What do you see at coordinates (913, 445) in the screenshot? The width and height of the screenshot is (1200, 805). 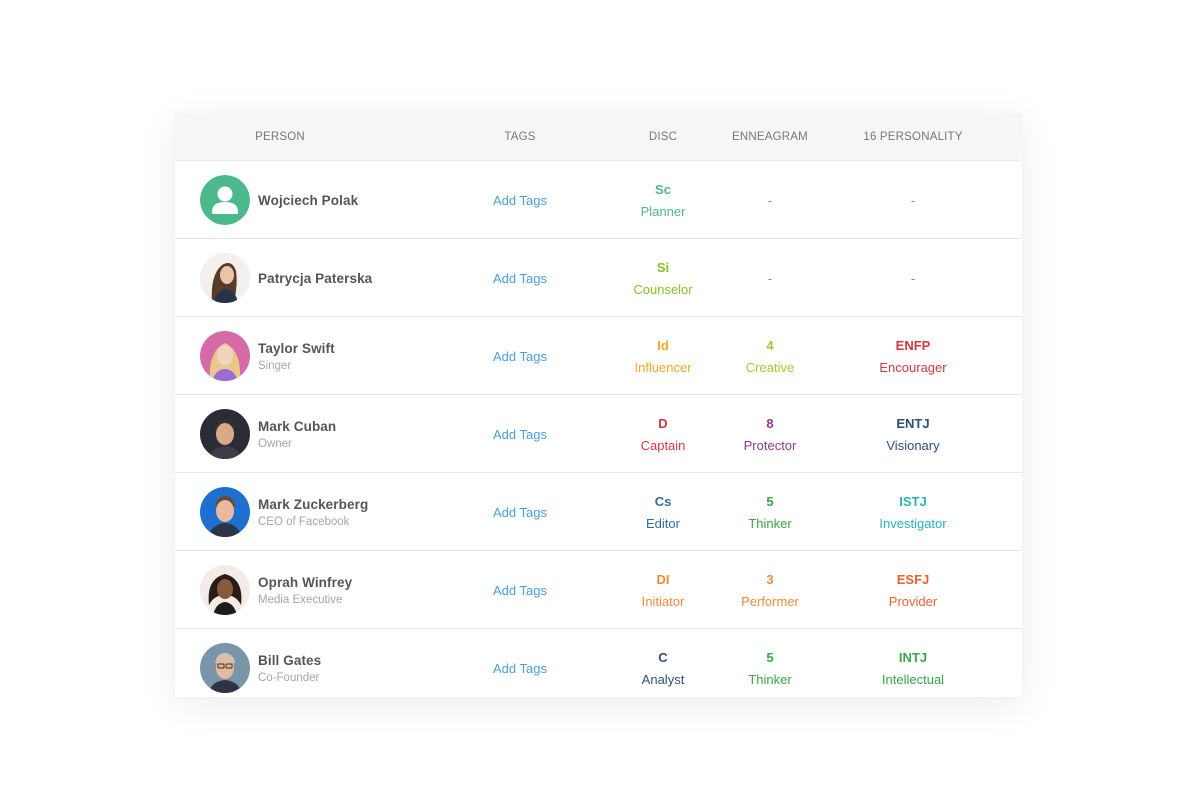 I see `personality-label: Visionary` at bounding box center [913, 445].